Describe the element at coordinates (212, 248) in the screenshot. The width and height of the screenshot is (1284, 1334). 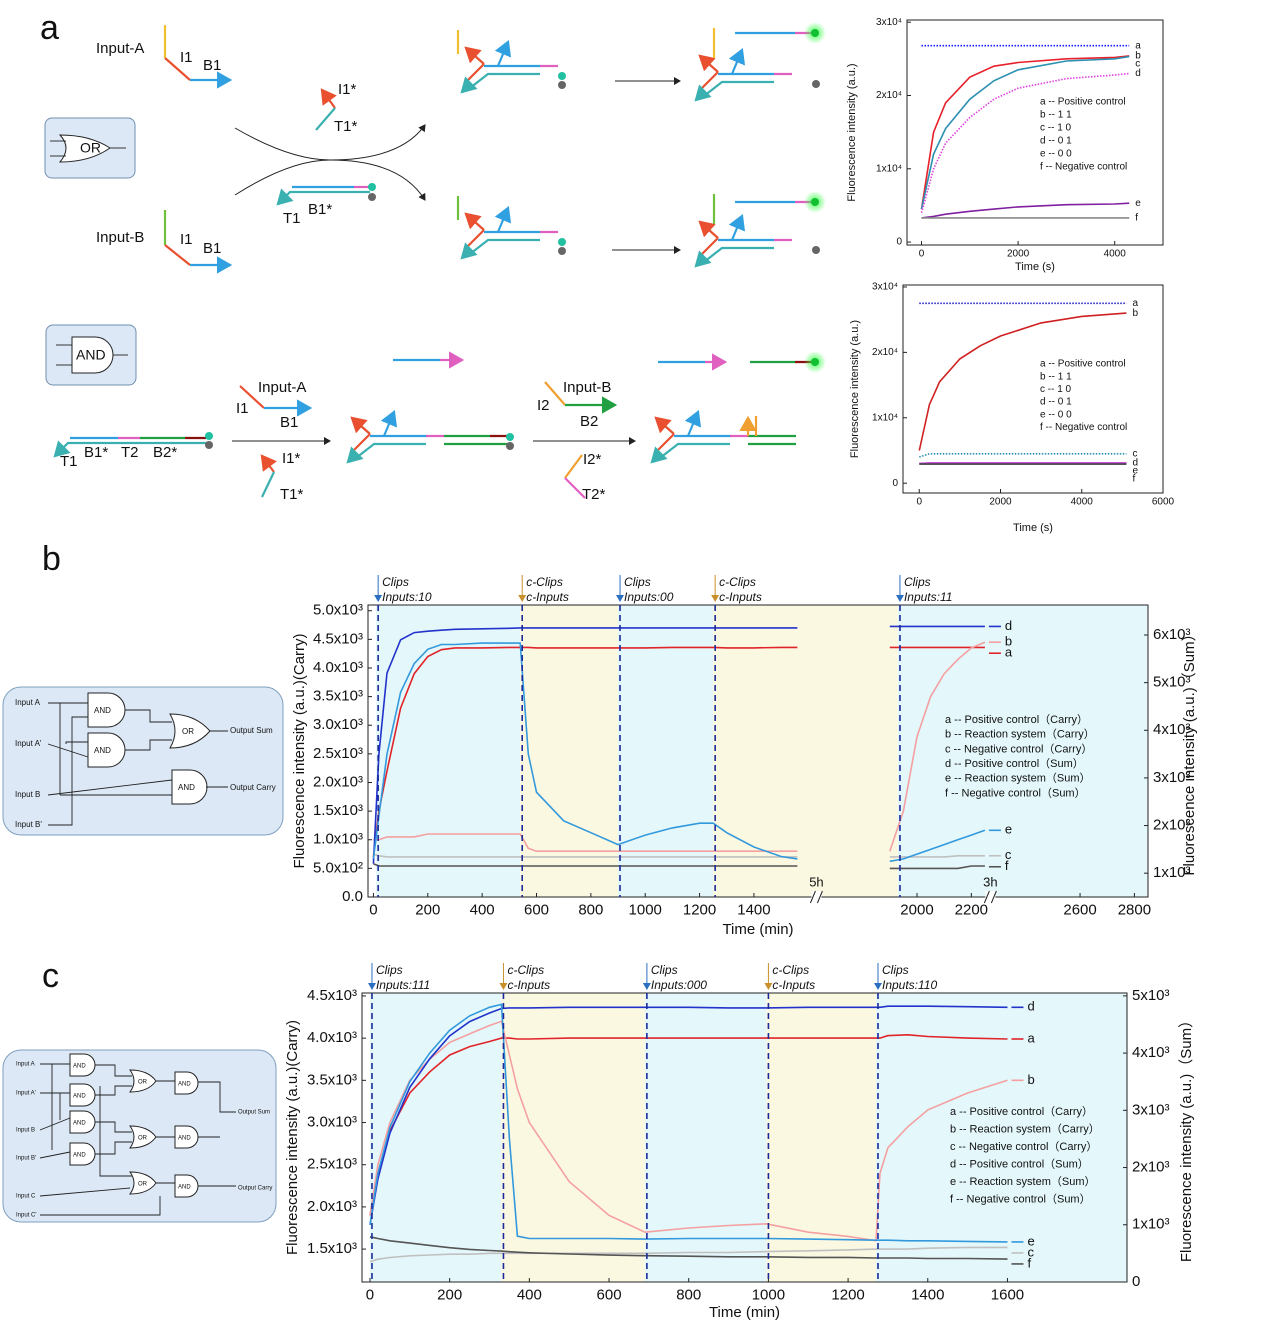
I see `label: B1` at that location.